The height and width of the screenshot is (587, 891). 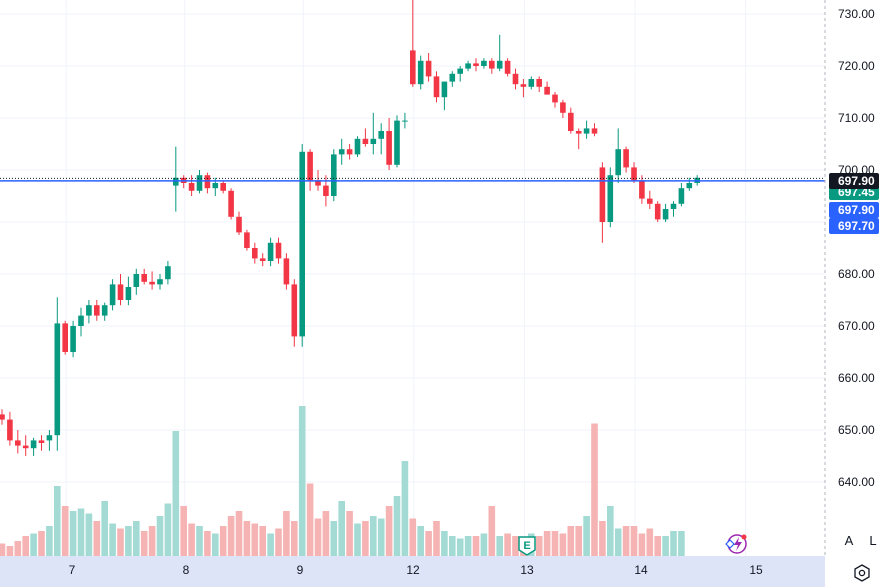 I want to click on time-tick-label: 15, so click(x=756, y=570).